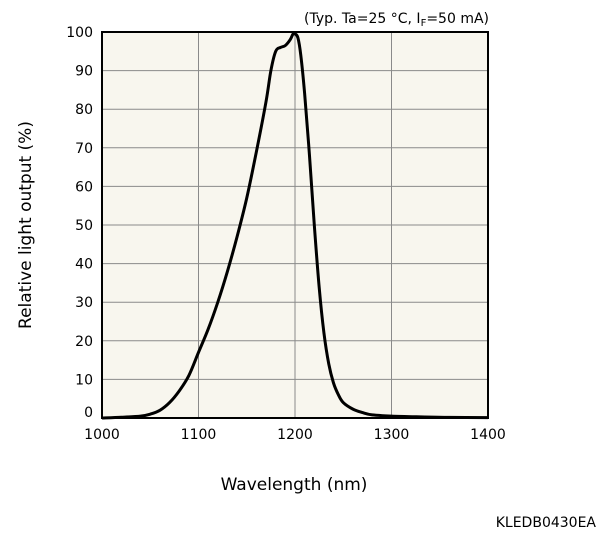  What do you see at coordinates (84, 342) in the screenshot?
I see `y-tick-label: 20` at bounding box center [84, 342].